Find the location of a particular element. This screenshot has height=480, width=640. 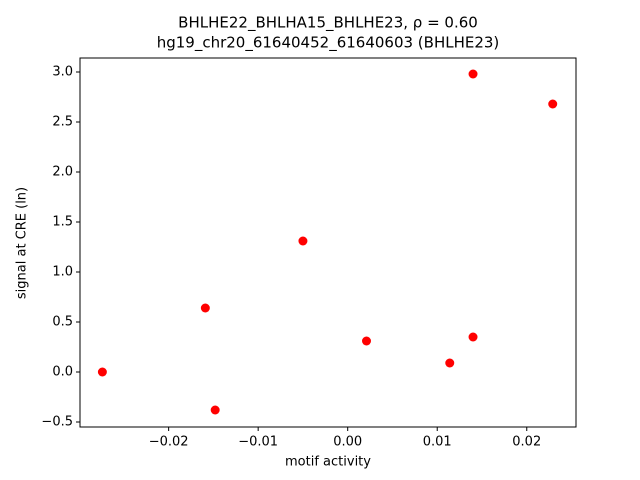

x-tick-label: −0.02 is located at coordinates (169, 442).